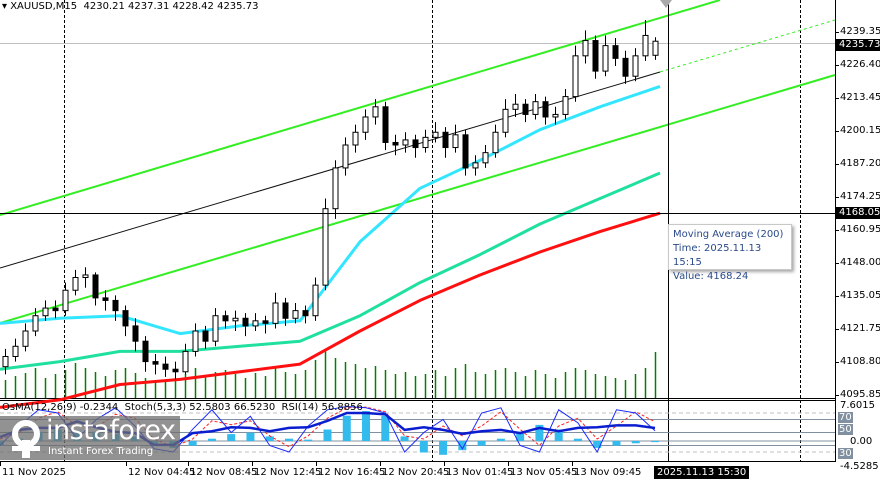 The width and height of the screenshot is (880, 484). I want to click on time-axis-label: 13 Nov 09:45, so click(608, 472).